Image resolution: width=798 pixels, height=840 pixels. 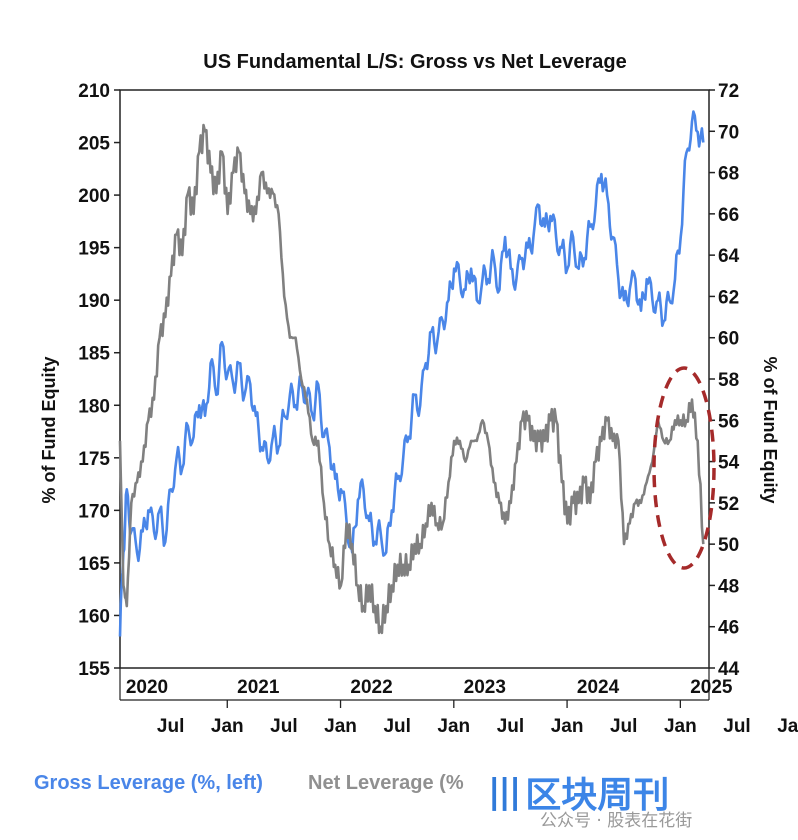 What do you see at coordinates (597, 795) in the screenshot?
I see `watermark-text: 区块周刊` at bounding box center [597, 795].